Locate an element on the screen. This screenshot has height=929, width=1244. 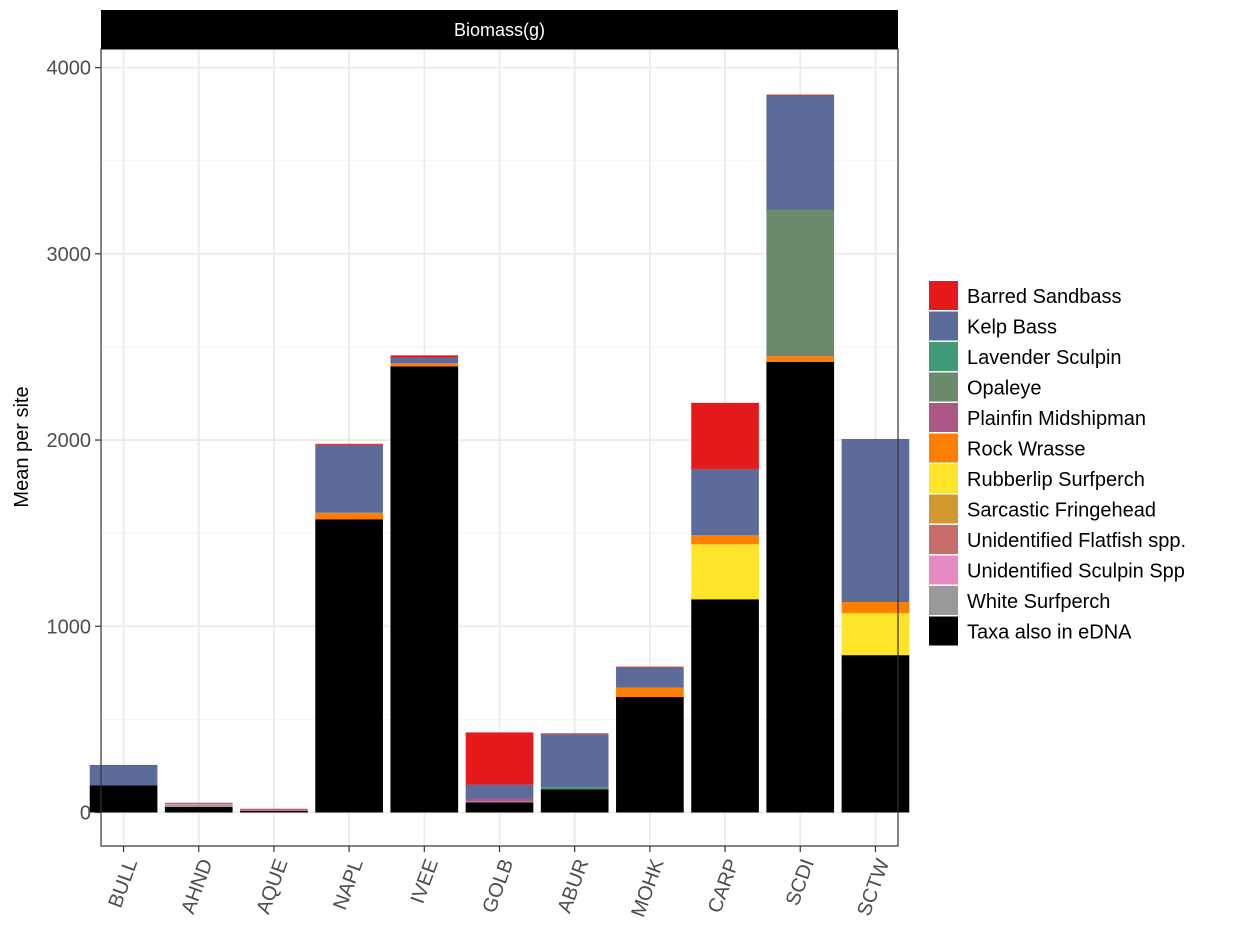
bar-segment-scdi-opaleye is located at coordinates (800, 283).